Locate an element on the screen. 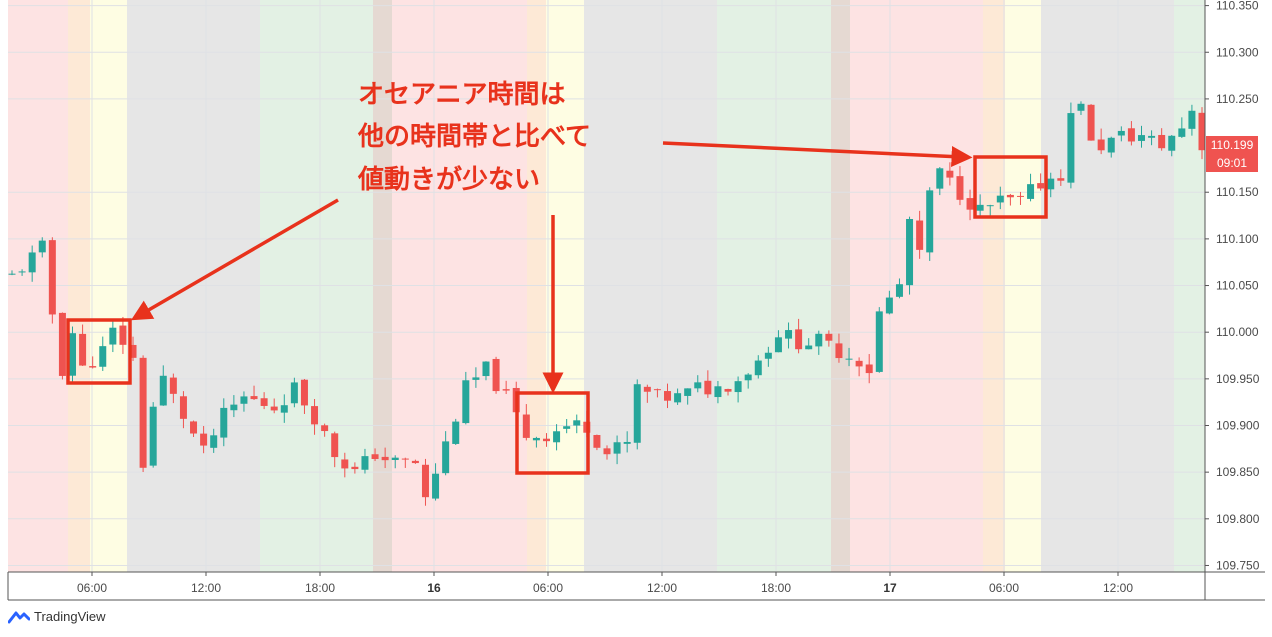 Image resolution: width=1272 pixels, height=637 pixels. y-tick-label: 109.950 is located at coordinates (1238, 379).